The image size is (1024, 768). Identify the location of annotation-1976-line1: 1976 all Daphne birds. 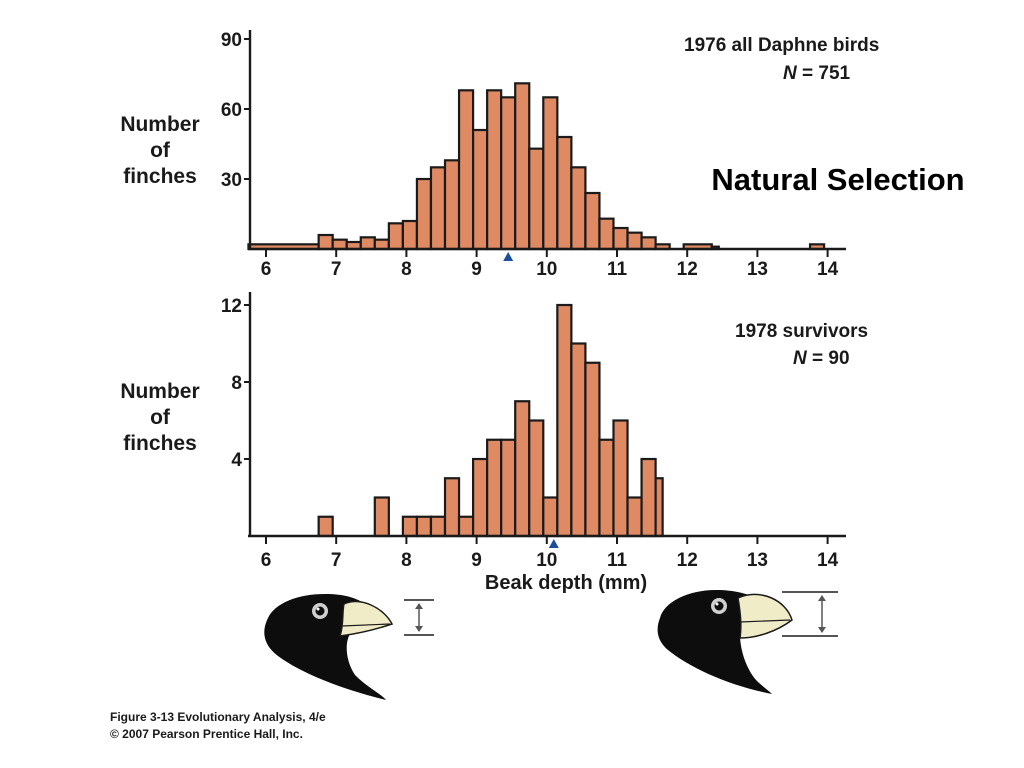
(781, 45).